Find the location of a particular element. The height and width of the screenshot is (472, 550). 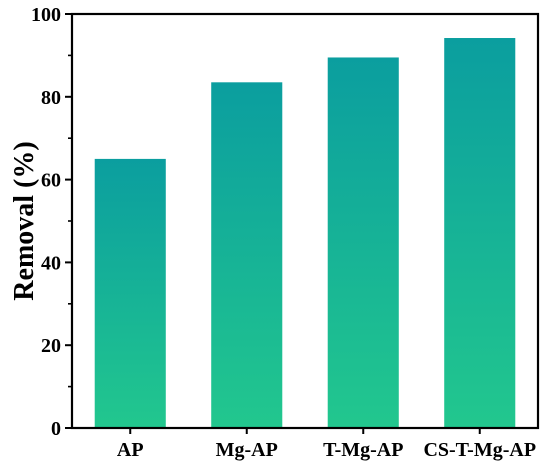

bar-mg-ap is located at coordinates (247, 255).